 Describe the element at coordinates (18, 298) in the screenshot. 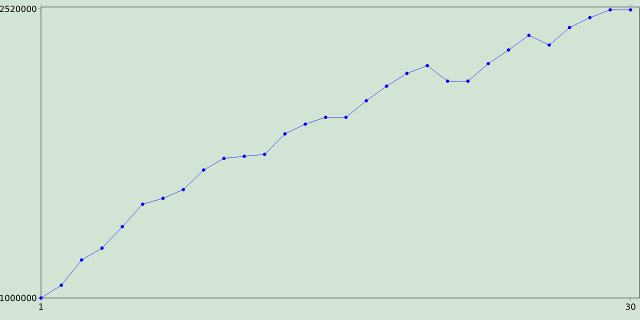

I see `y-tick-label: 1000000` at that location.